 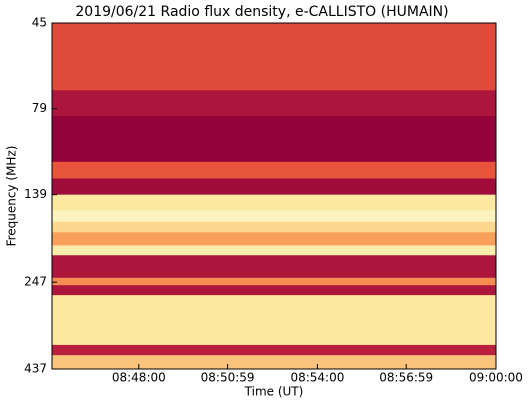 I want to click on x-tick-label: 08:48:00, so click(x=139, y=378).